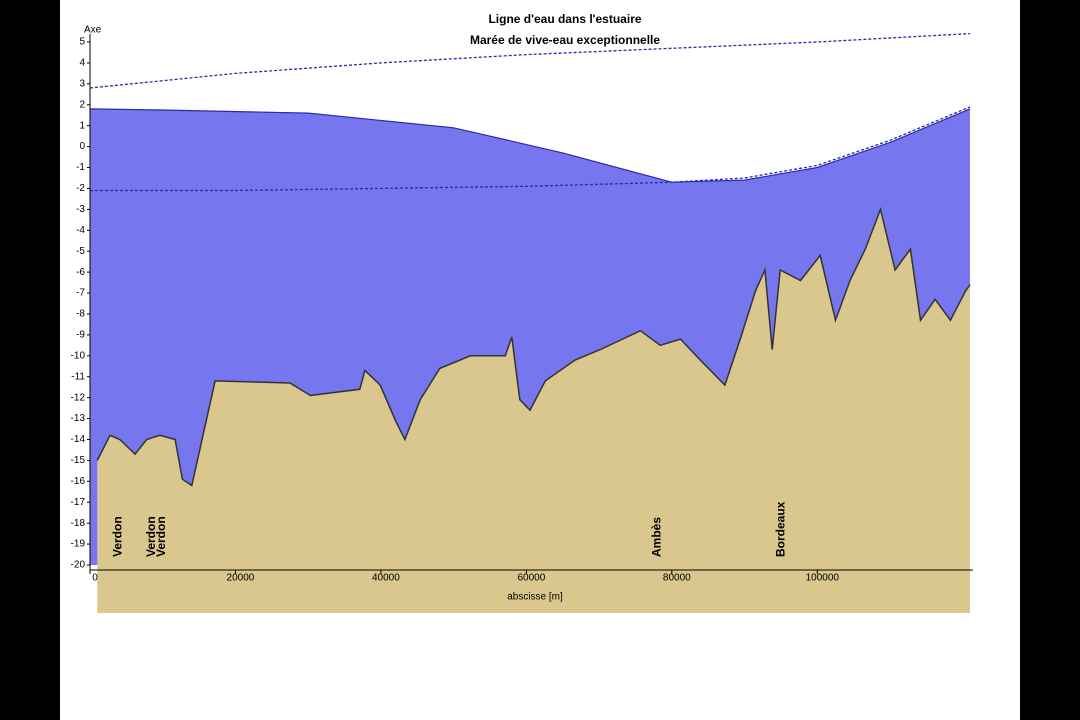 The height and width of the screenshot is (720, 1080). What do you see at coordinates (82, 125) in the screenshot?
I see `y-tick-label: 1` at bounding box center [82, 125].